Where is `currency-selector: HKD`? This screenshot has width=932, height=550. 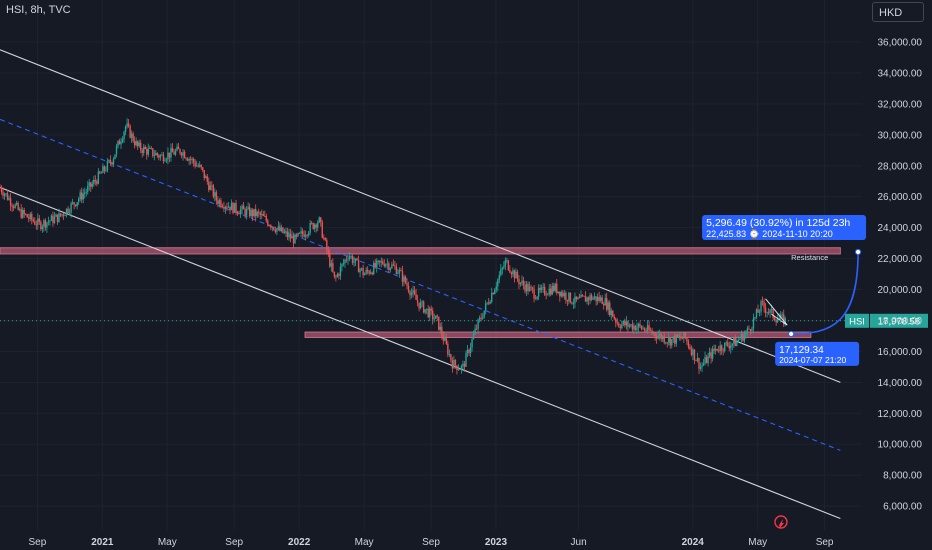 currency-selector: HKD is located at coordinates (898, 12).